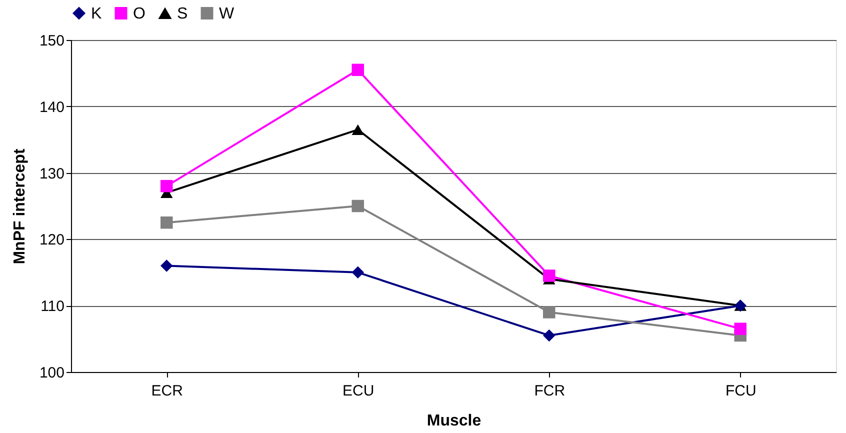 The width and height of the screenshot is (846, 433). I want to click on y-tick-label: 100, so click(51, 373).